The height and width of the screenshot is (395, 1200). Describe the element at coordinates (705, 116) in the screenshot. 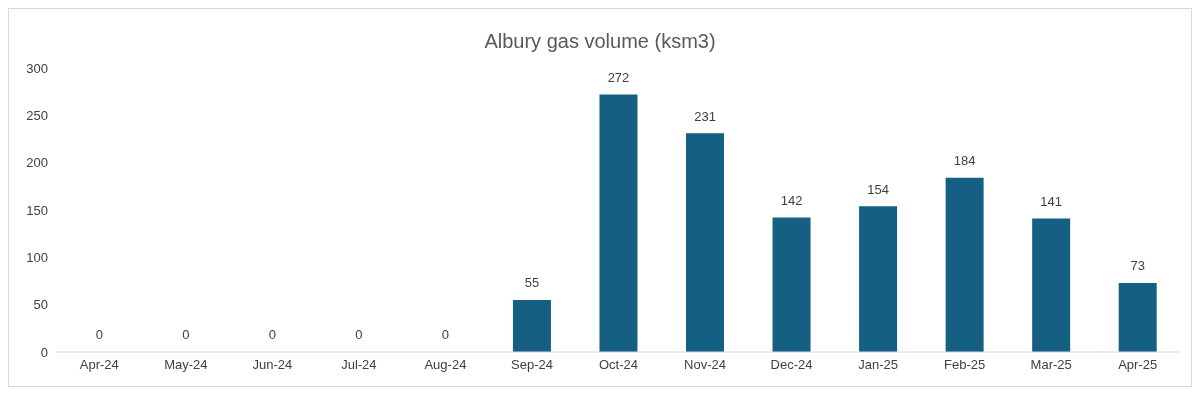

I see `data-label: 231` at that location.